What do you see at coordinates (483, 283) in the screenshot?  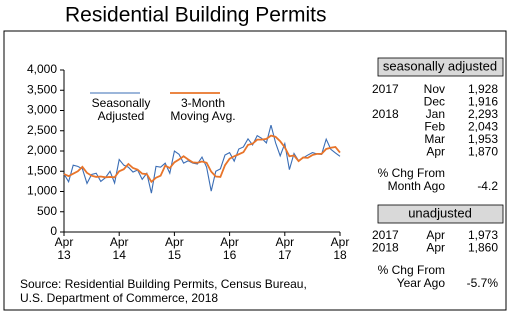 I see `panel-chg-value: -5.7%` at bounding box center [483, 283].